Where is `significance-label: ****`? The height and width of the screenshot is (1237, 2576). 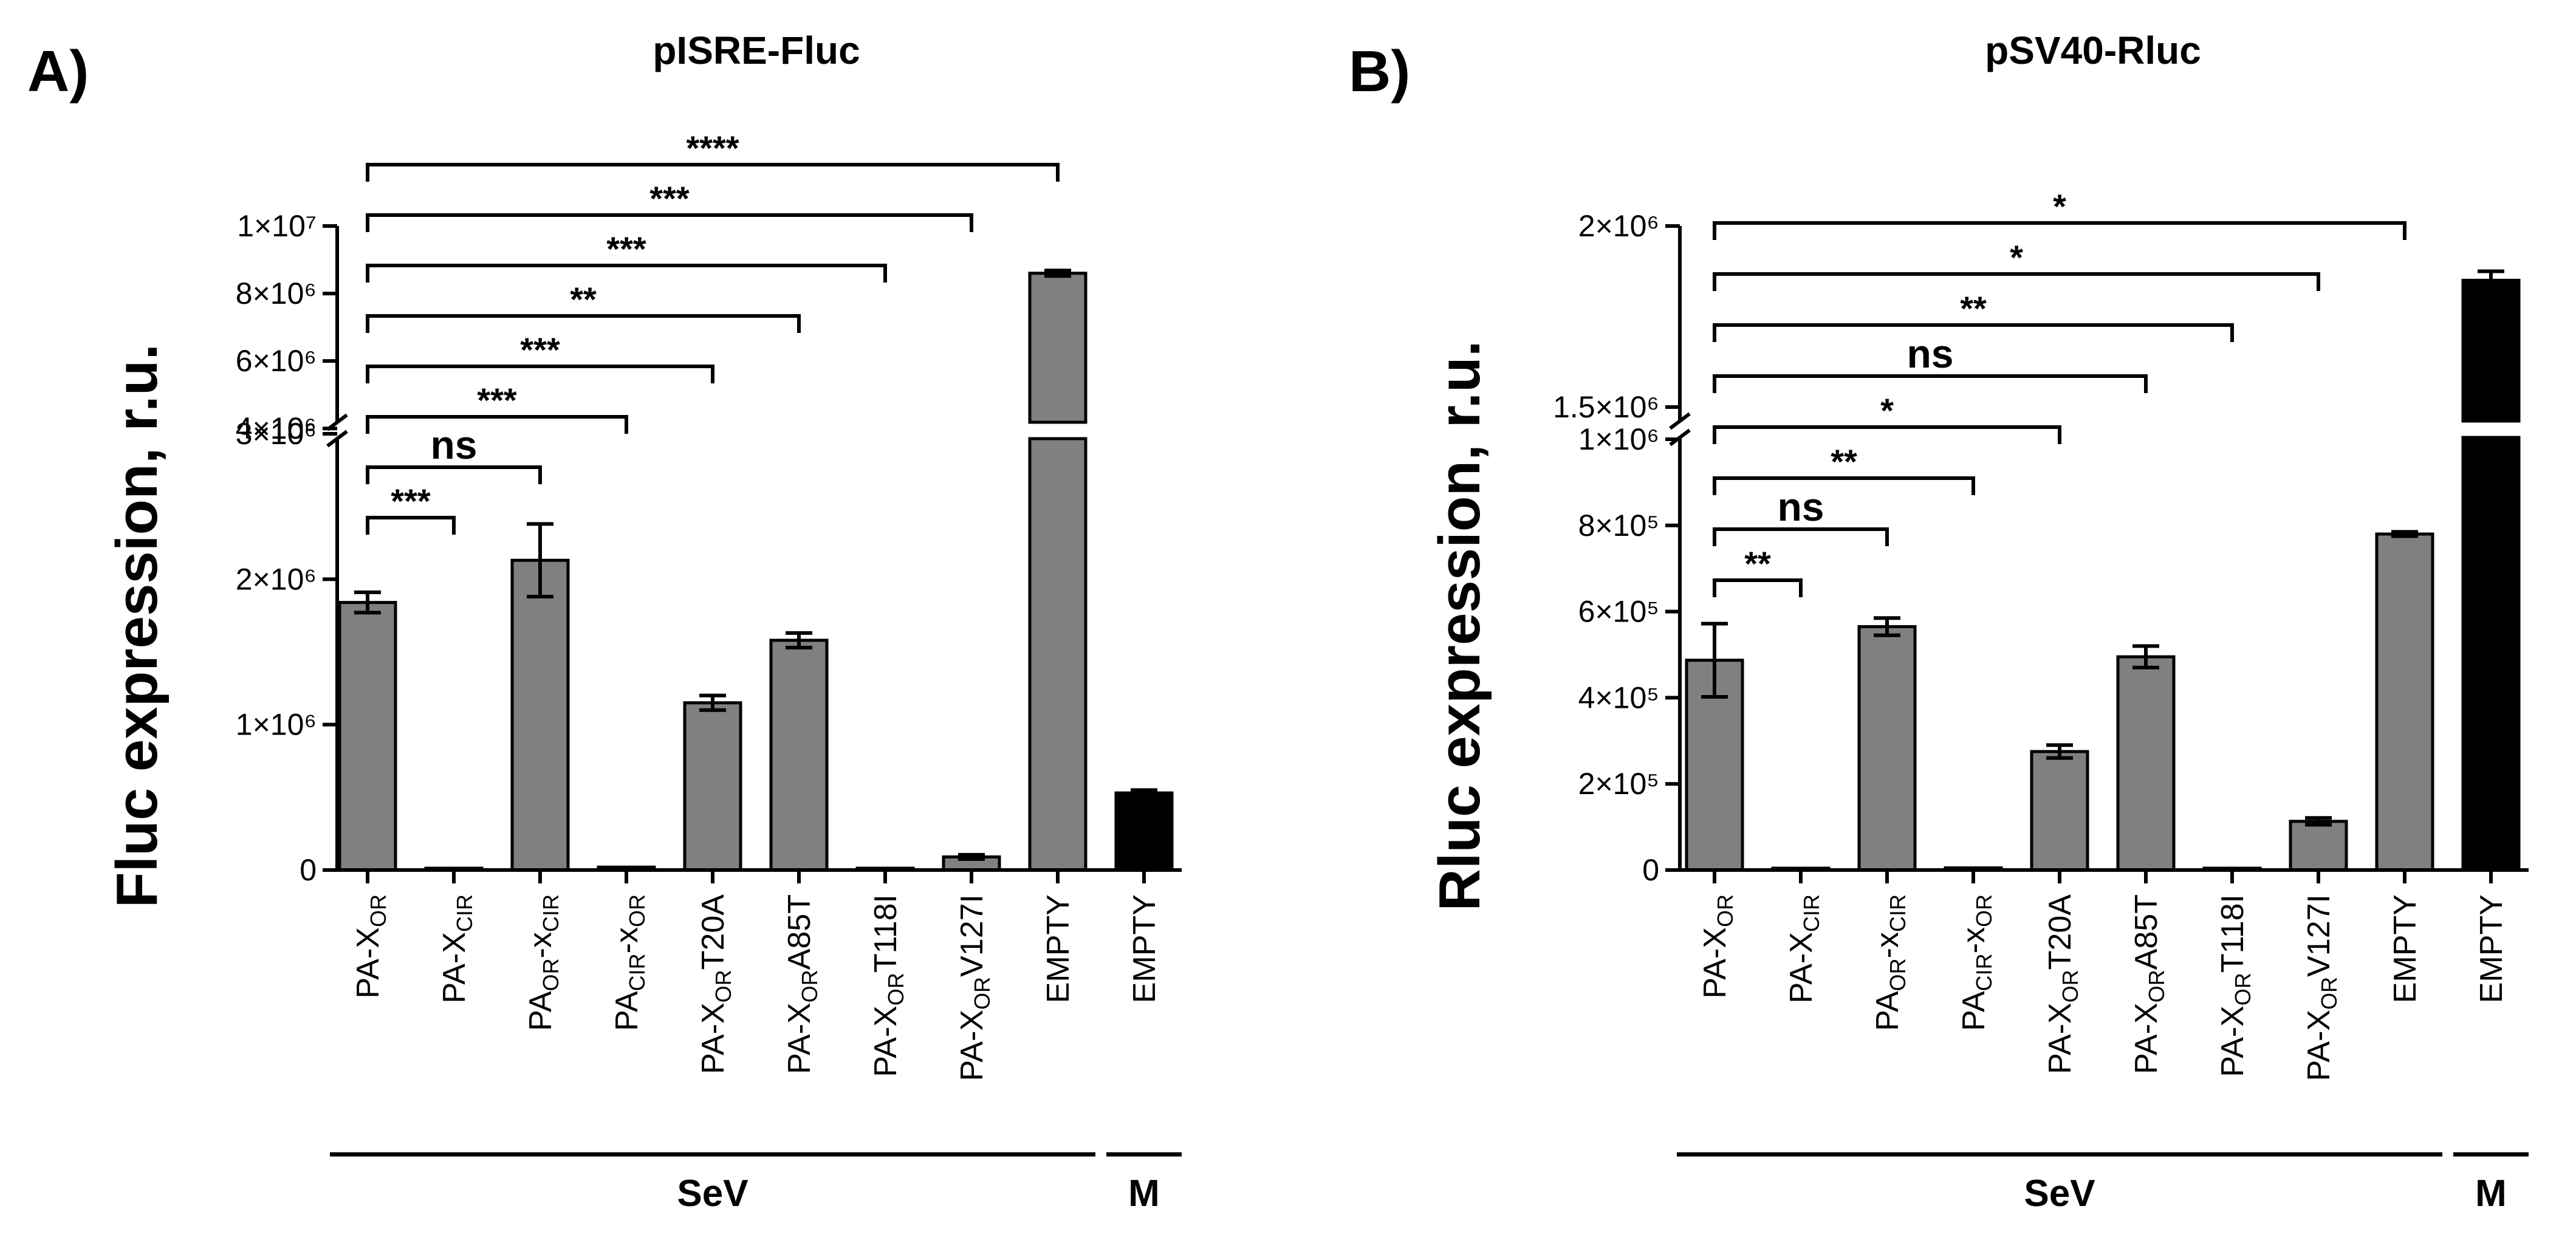 significance-label: **** is located at coordinates (713, 148).